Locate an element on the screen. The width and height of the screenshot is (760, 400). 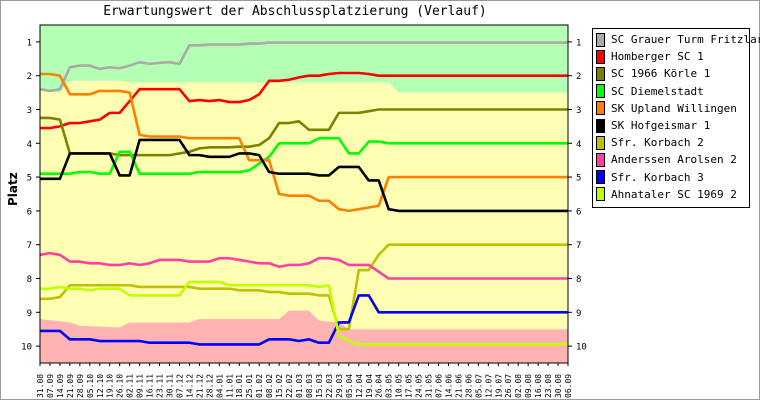
x-tick-label: 23.11 is located at coordinates (160, 386).